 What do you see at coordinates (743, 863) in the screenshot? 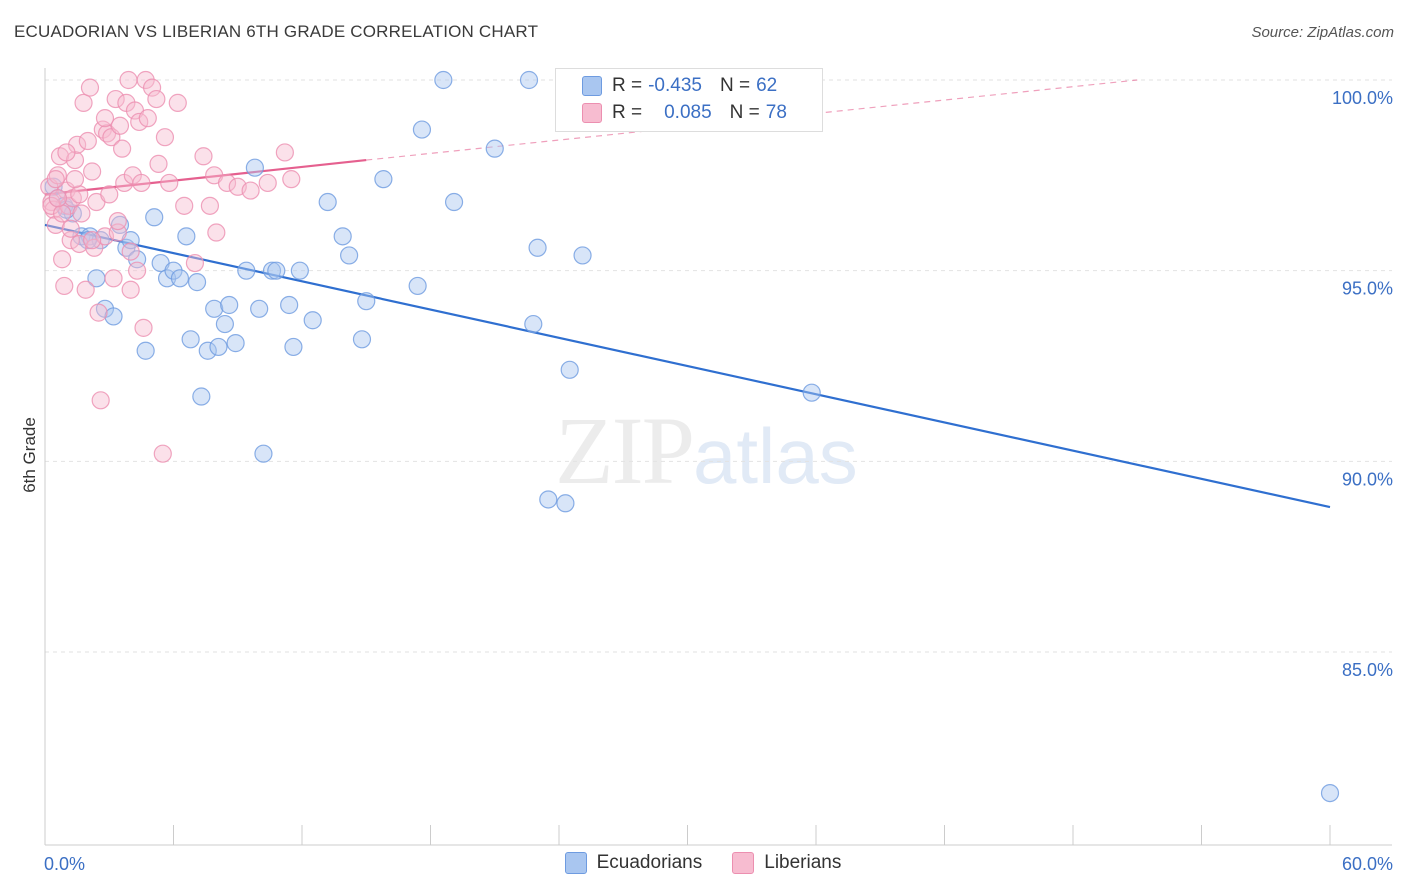
I see `legend-swatch-liberians` at bounding box center [743, 863].